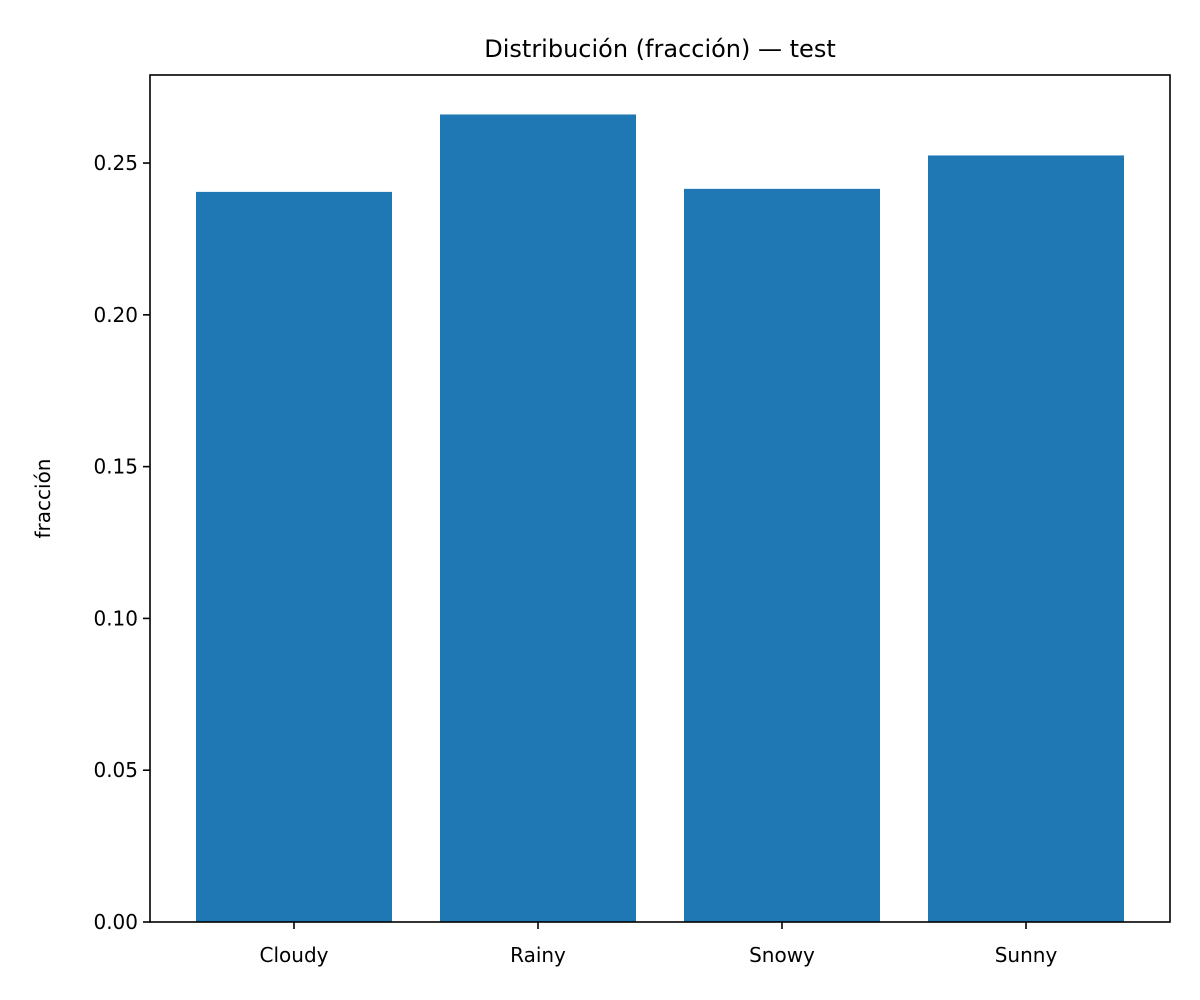 The height and width of the screenshot is (1000, 1200). I want to click on x-tick-label: Cloudy, so click(294, 955).